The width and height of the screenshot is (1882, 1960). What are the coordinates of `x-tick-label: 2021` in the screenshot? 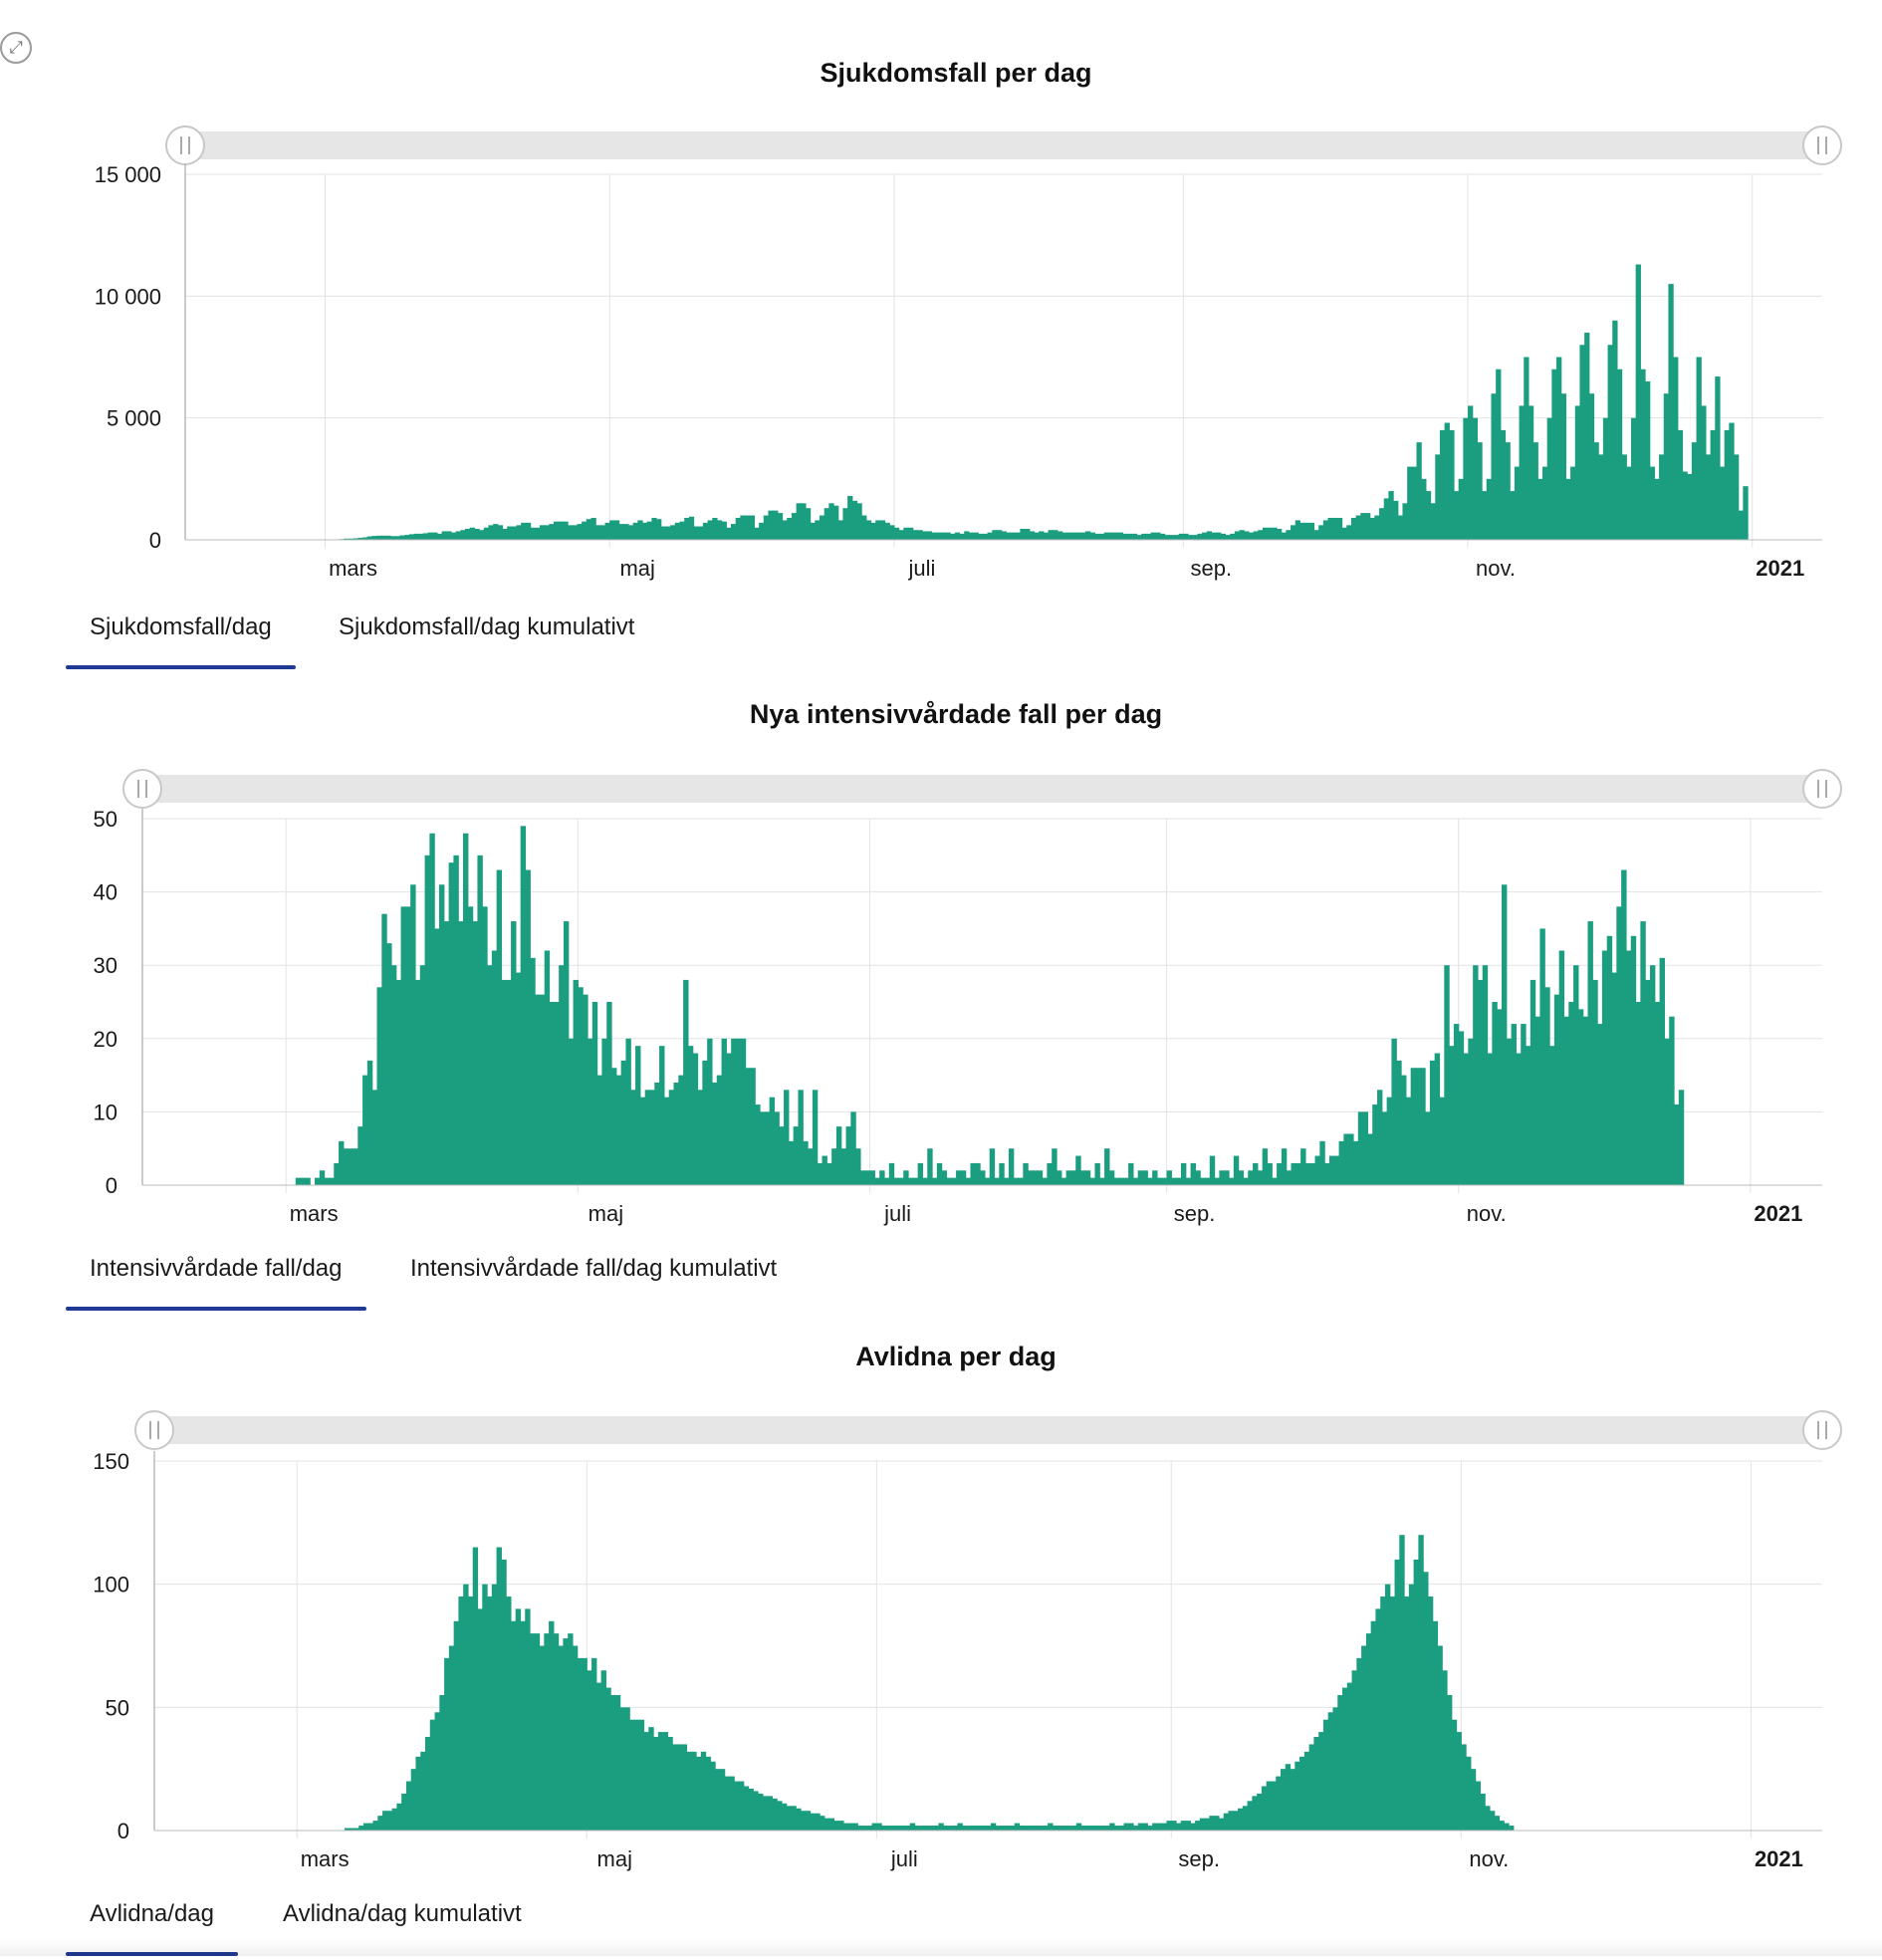 It's located at (1779, 1859).